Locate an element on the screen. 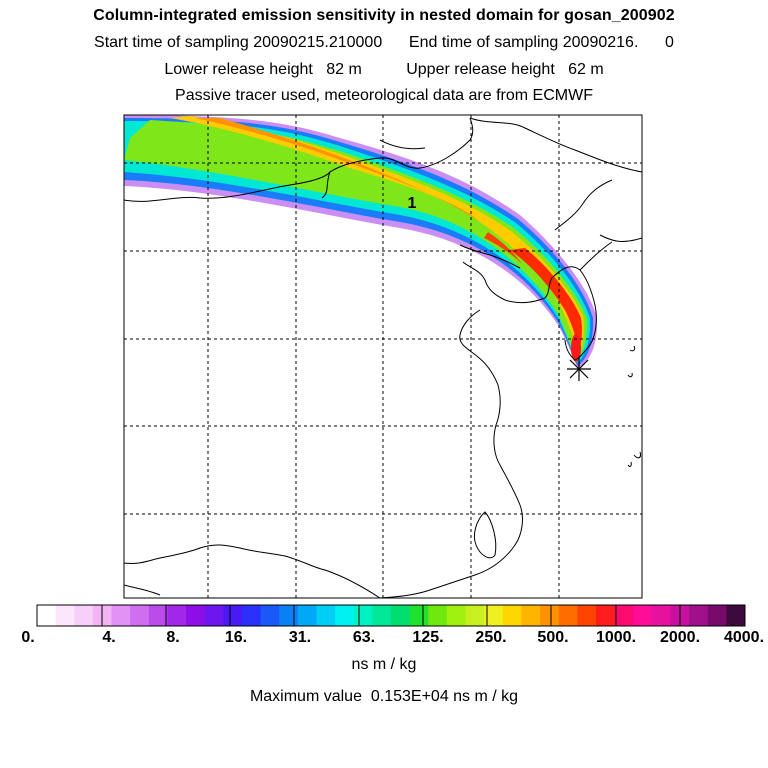 The width and height of the screenshot is (768, 768). maximum-value-line: Maximum value 0.153E+04 ns m / kg is located at coordinates (384, 696).